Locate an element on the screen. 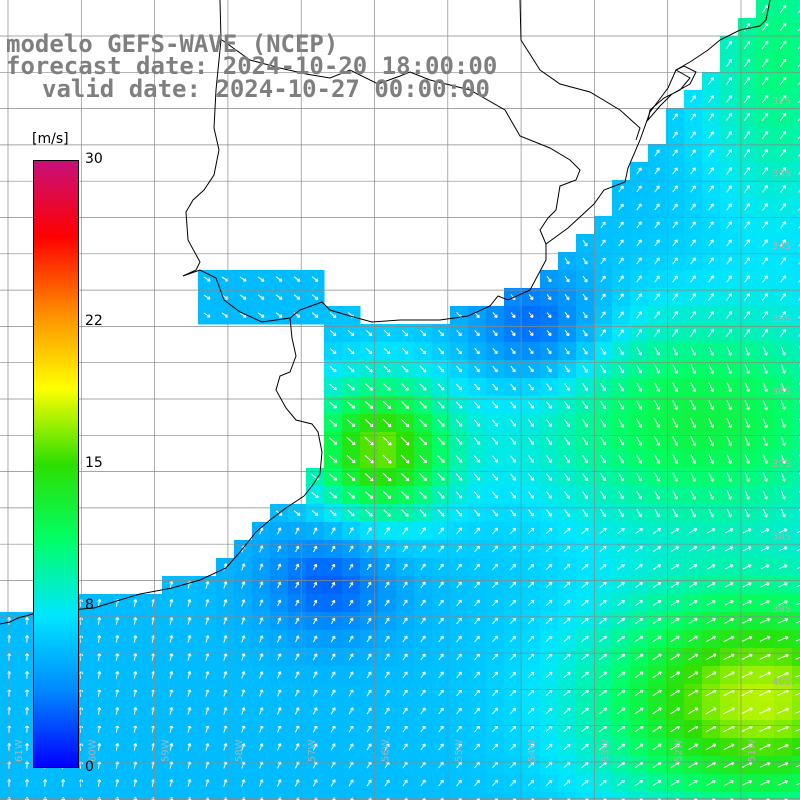  longitude-label: 57W is located at coordinates (312, 750).